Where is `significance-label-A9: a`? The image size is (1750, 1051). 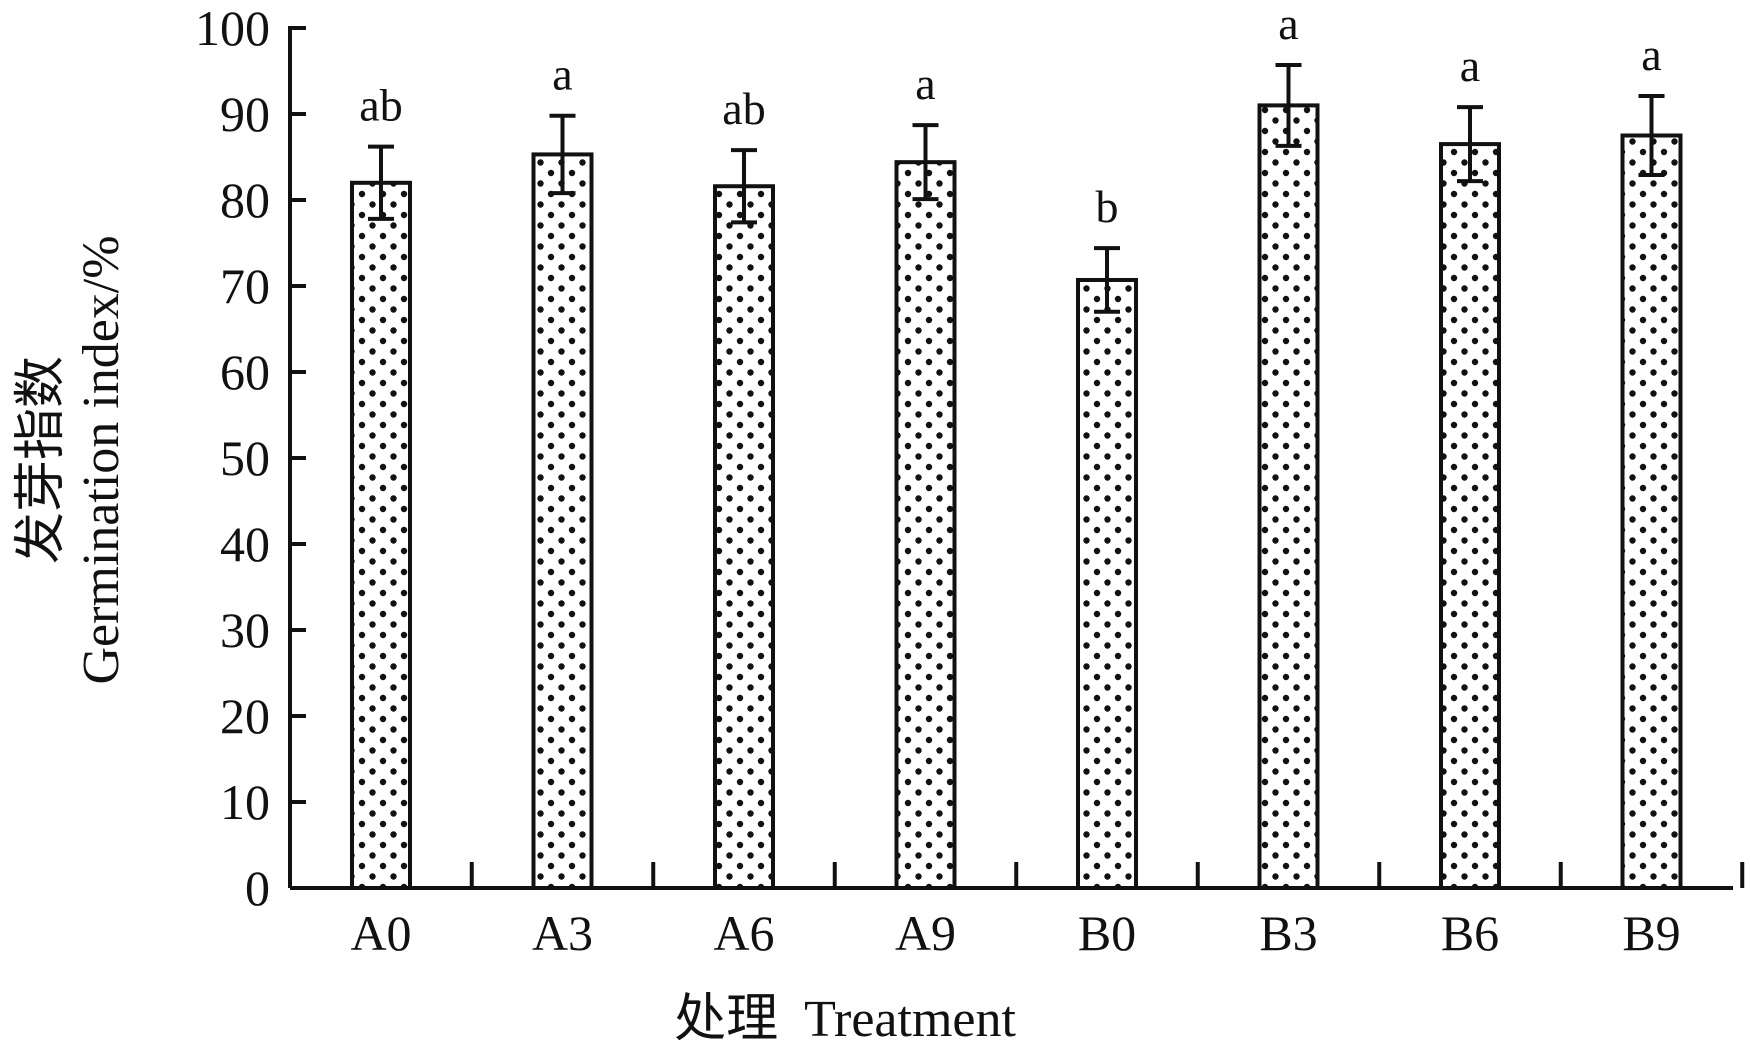 significance-label-A9: a is located at coordinates (925, 83).